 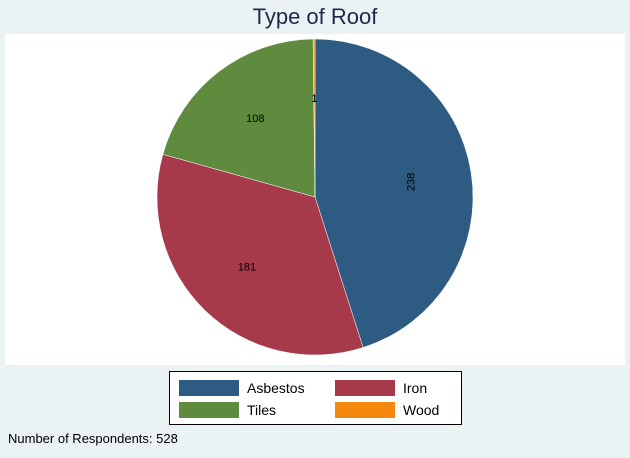 I want to click on respondents-note: Number of Respondents: 528, so click(x=93, y=438).